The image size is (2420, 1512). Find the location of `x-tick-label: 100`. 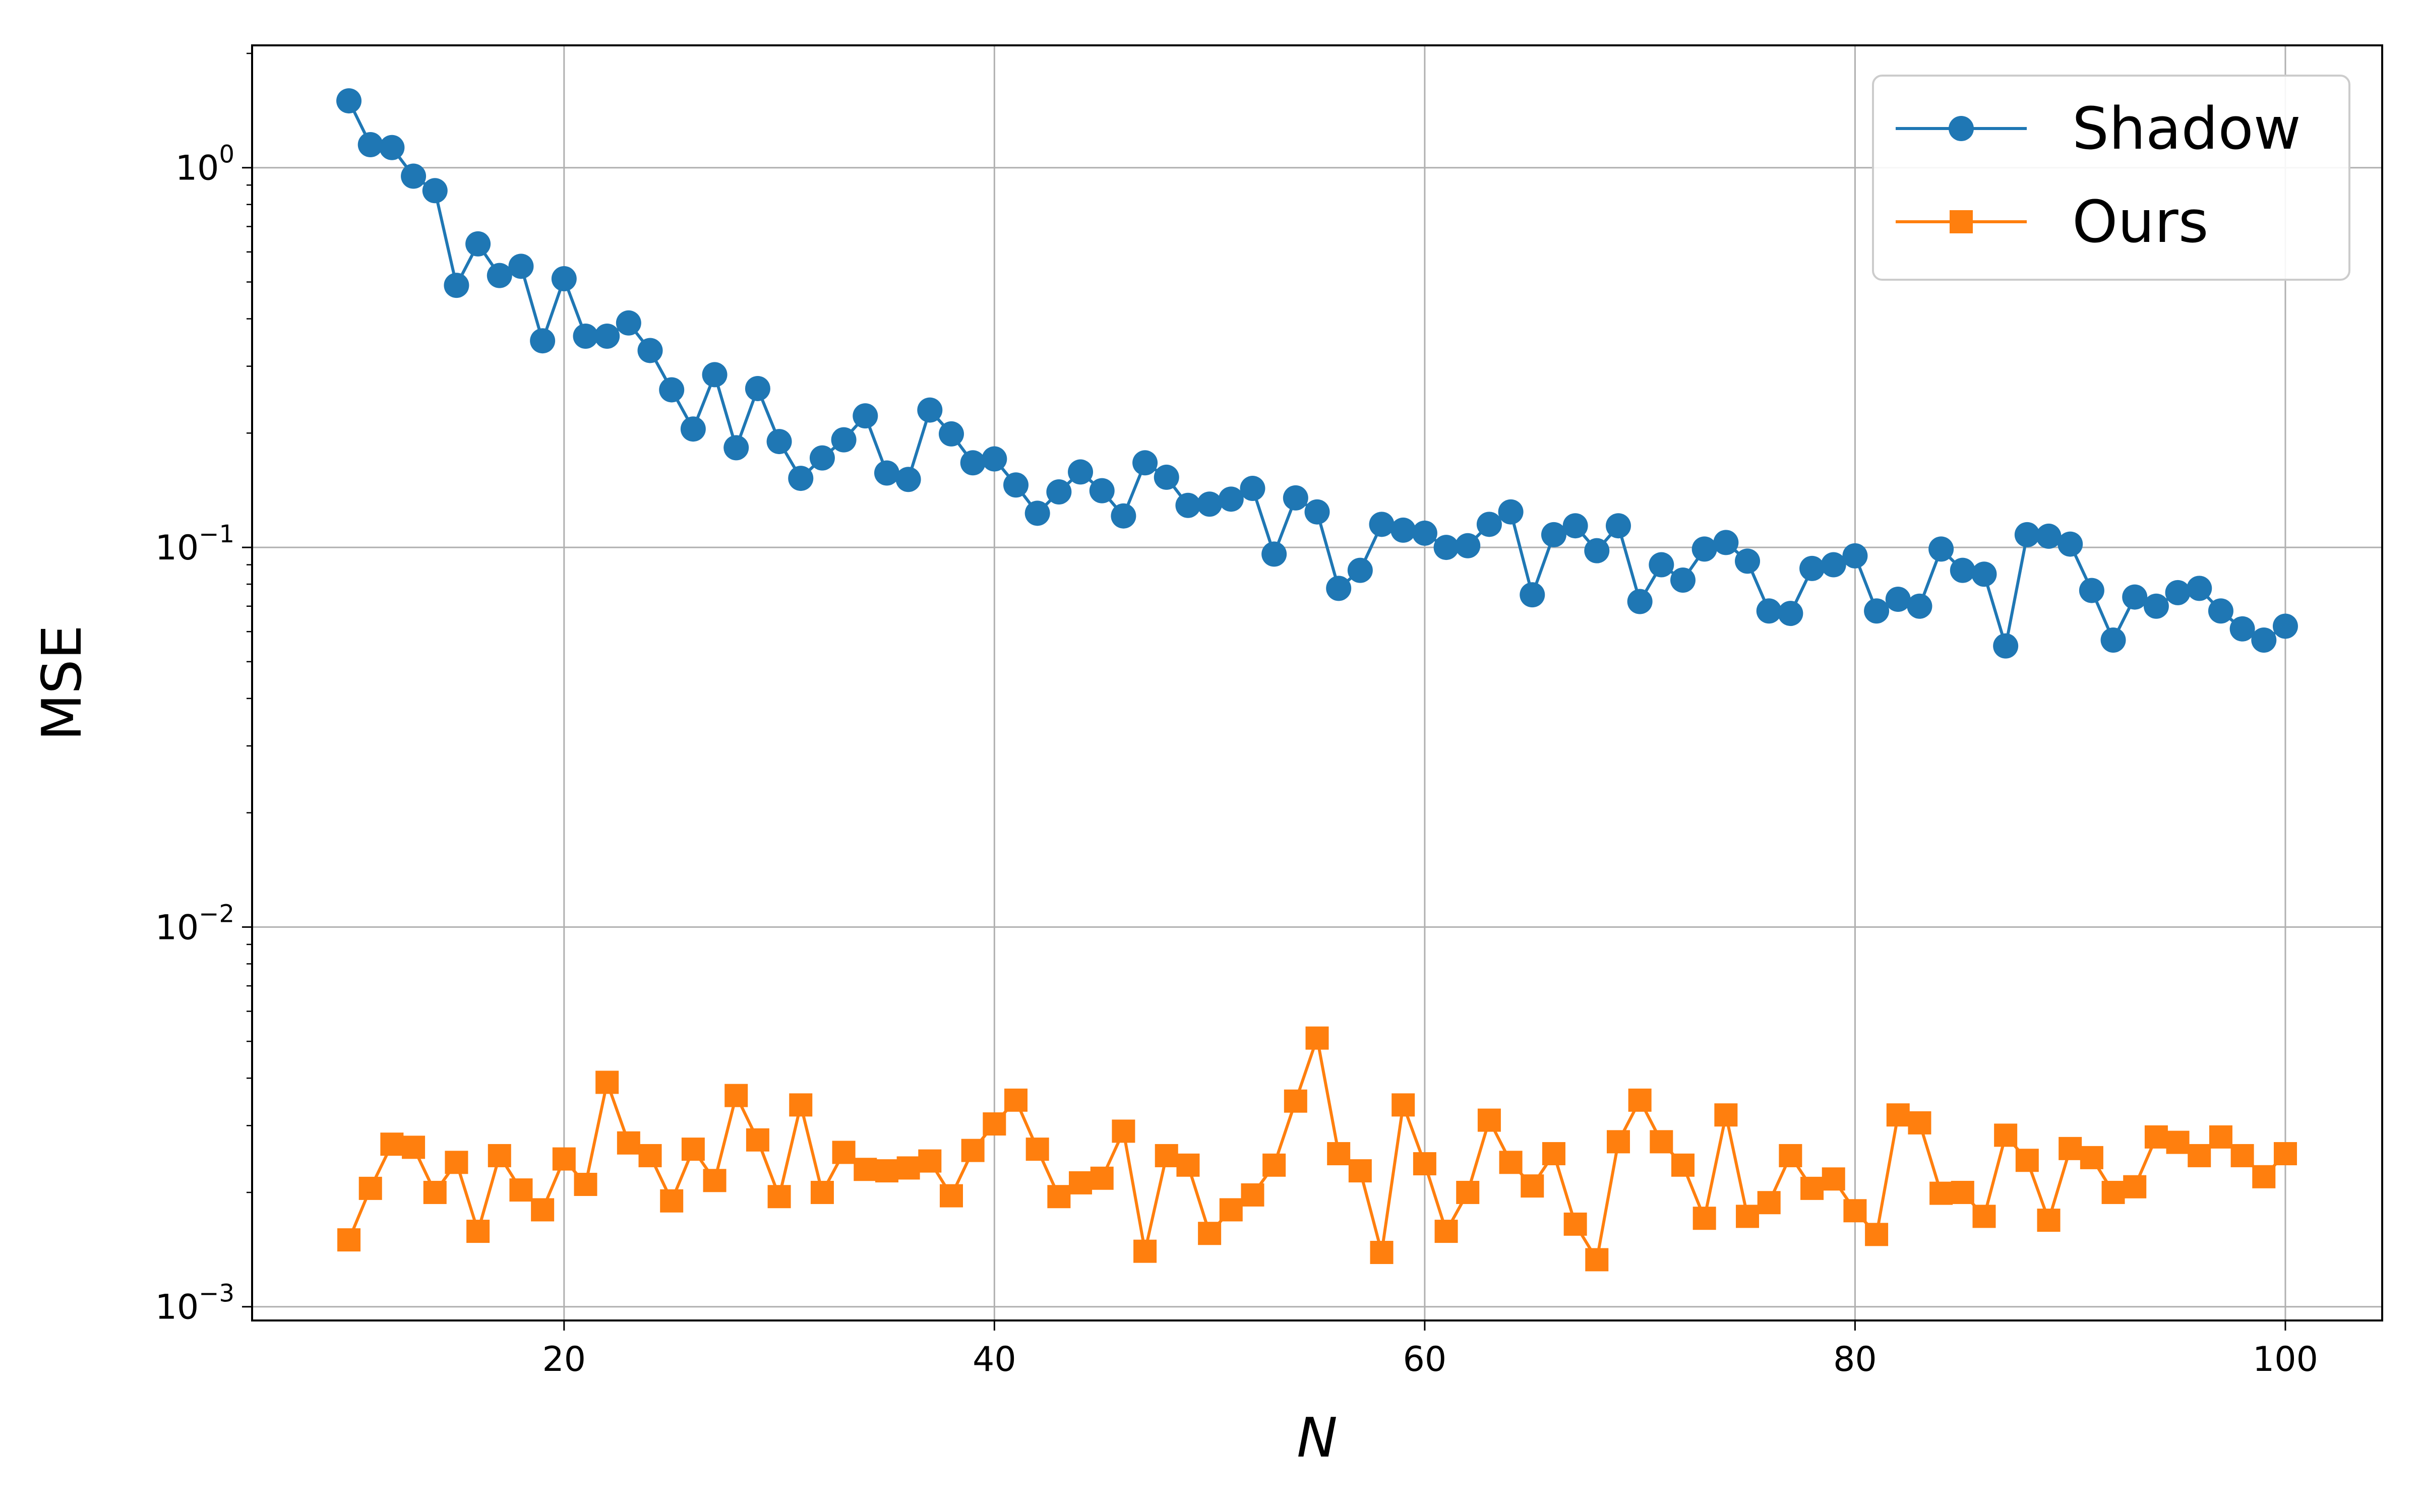

x-tick-label: 100 is located at coordinates (2285, 1360).